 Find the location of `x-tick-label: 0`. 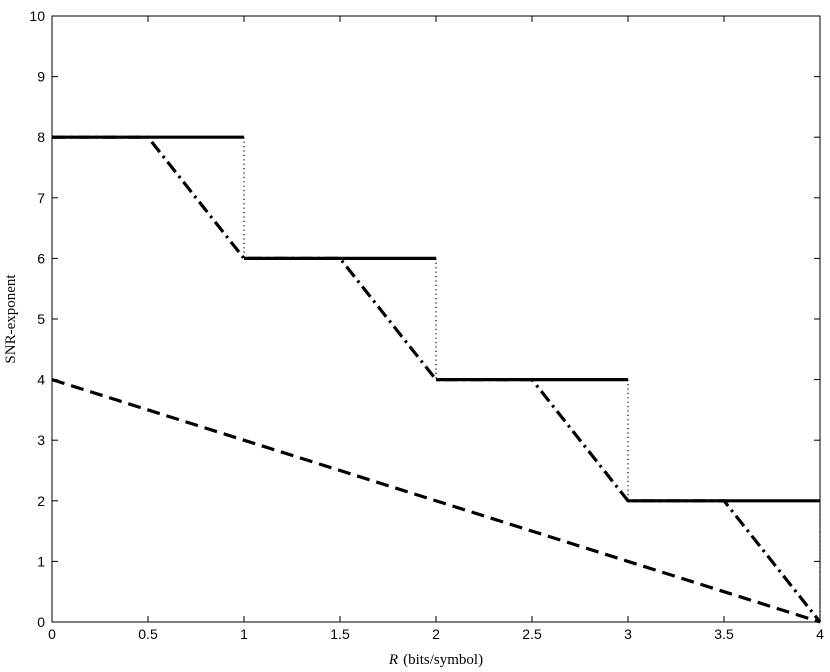

x-tick-label: 0 is located at coordinates (52, 634).